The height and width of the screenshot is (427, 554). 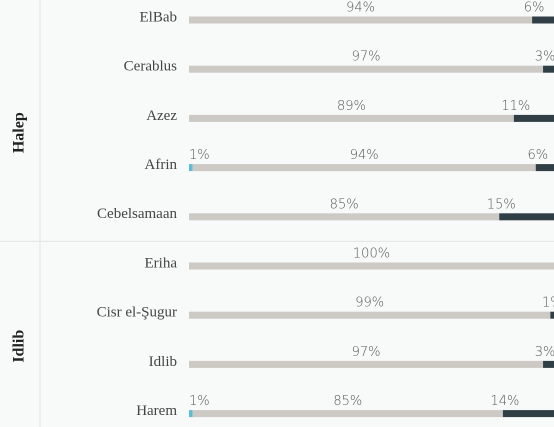 What do you see at coordinates (504, 401) in the screenshot?
I see `value-label: 14%` at bounding box center [504, 401].